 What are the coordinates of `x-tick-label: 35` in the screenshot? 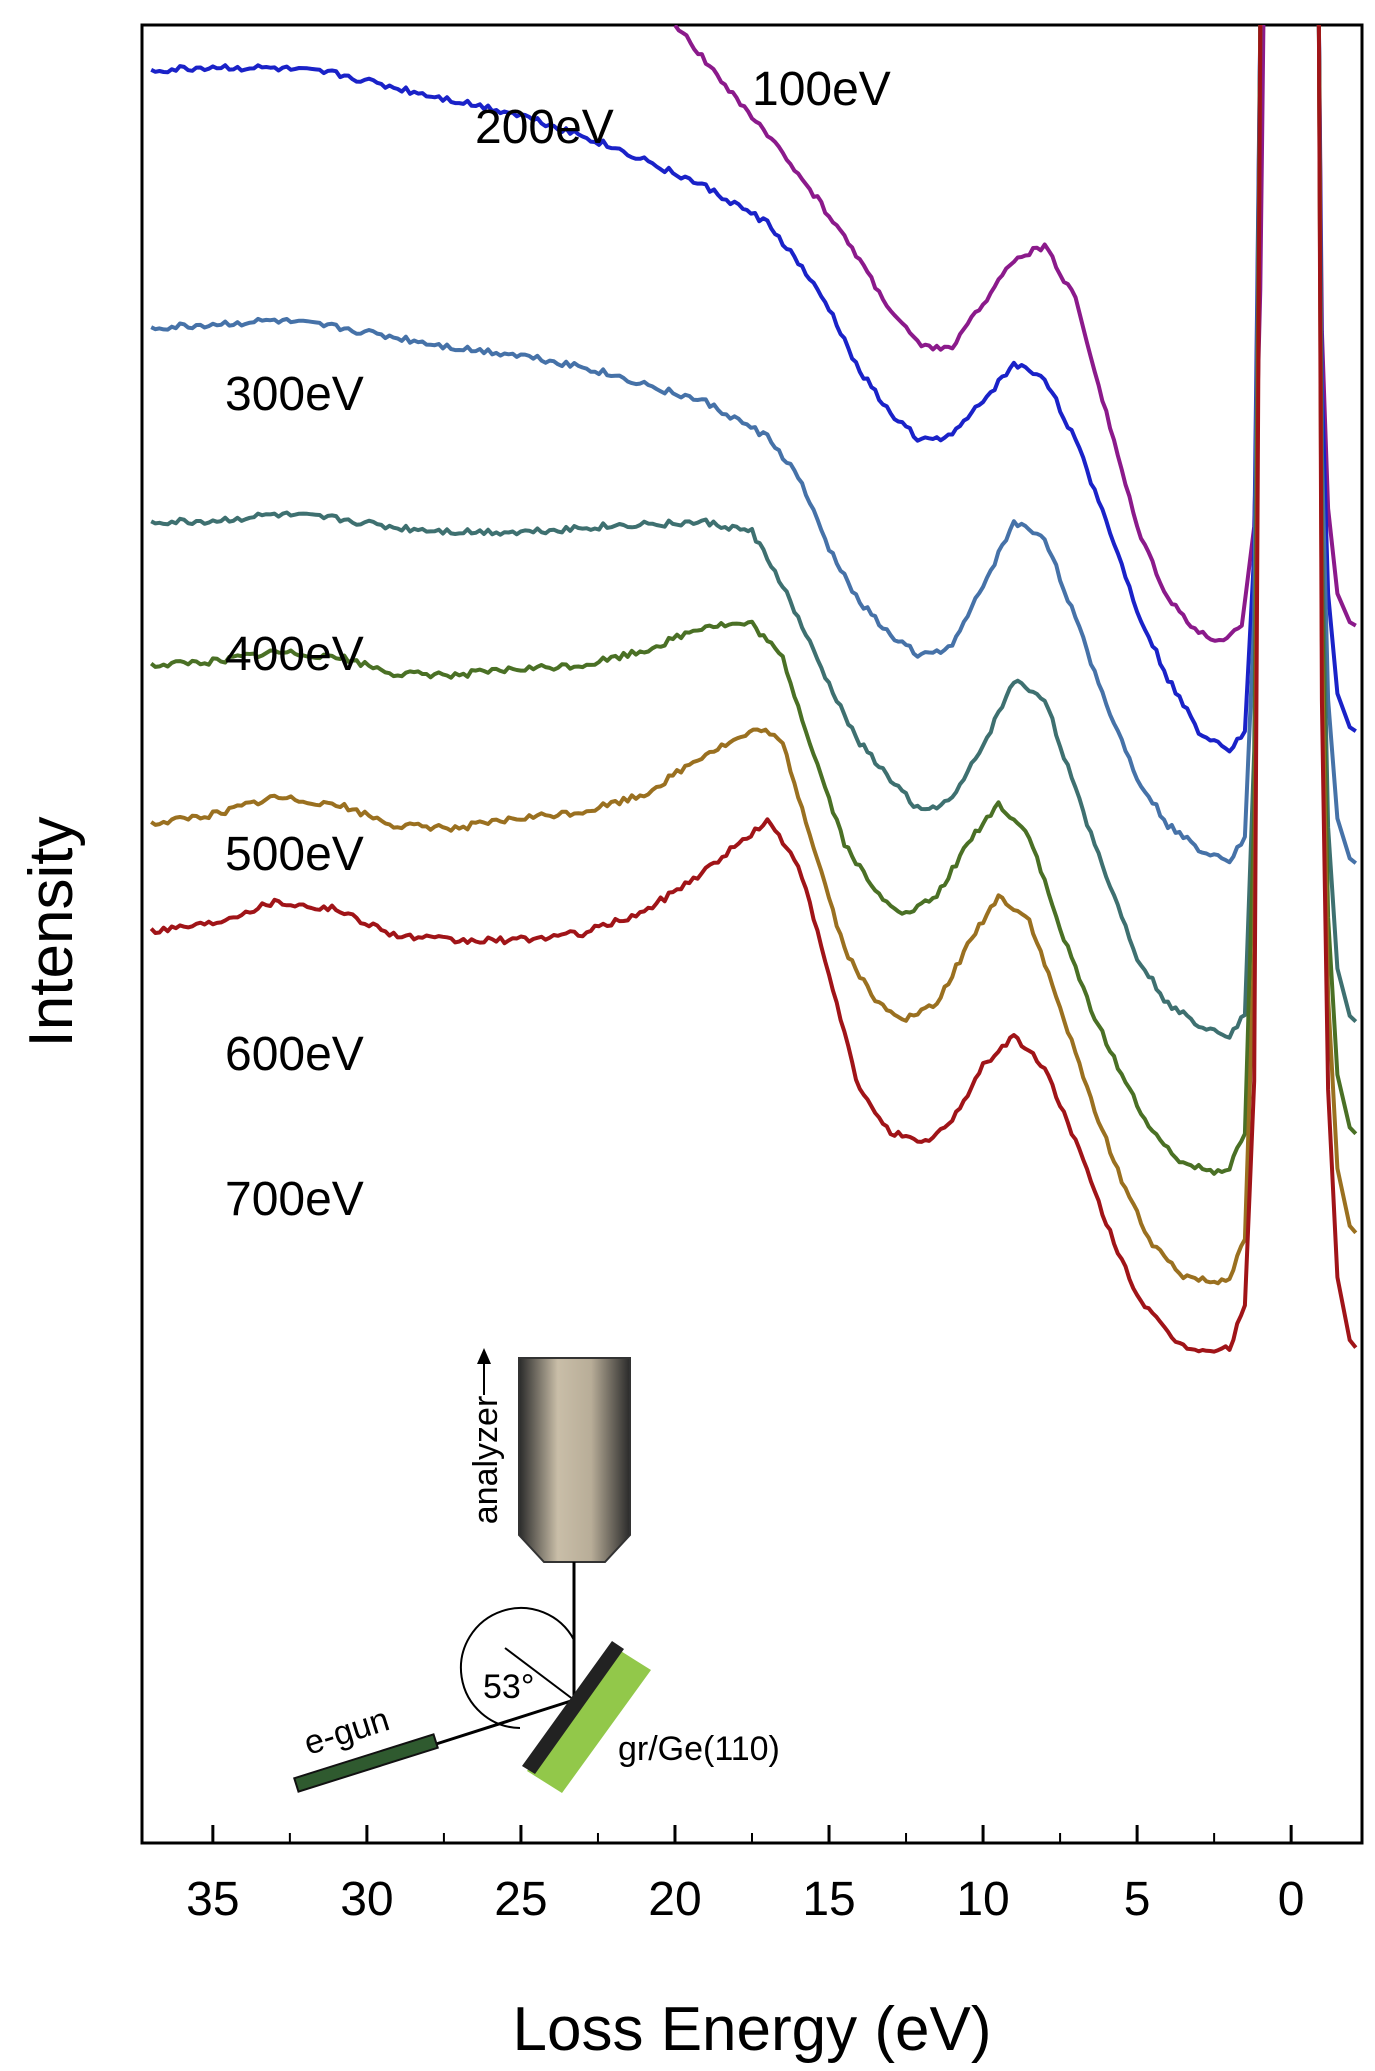 It's located at (212, 1899).